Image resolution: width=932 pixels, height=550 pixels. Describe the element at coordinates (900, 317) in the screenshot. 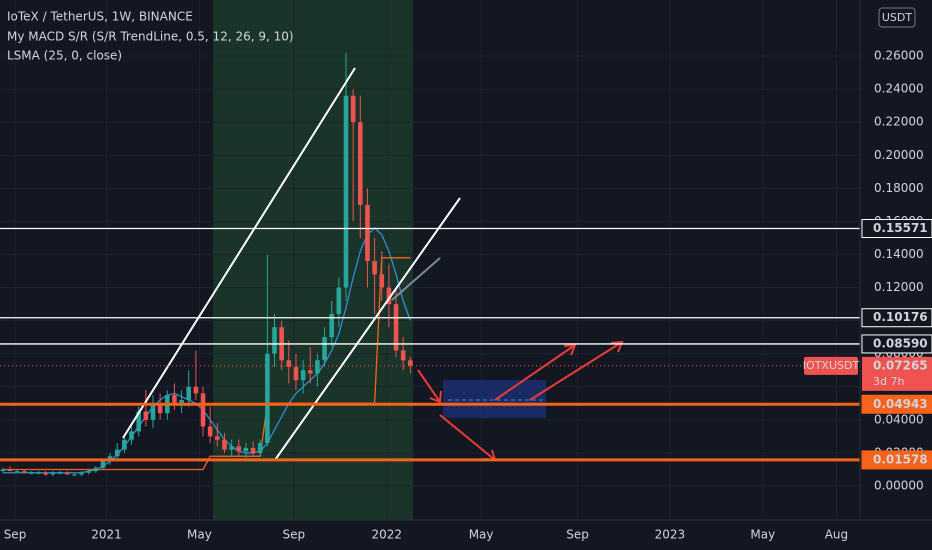

I see `level-label: 0.10176` at that location.